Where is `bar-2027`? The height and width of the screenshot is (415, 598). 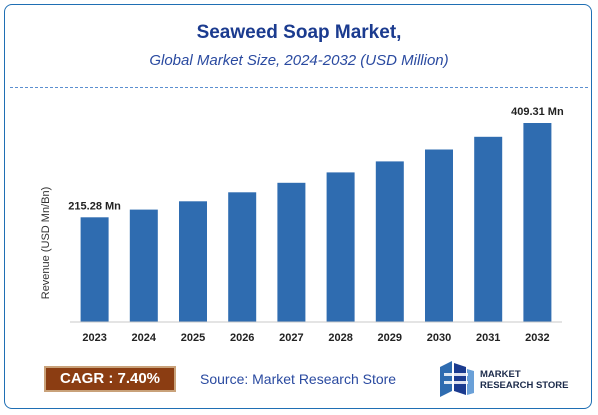
bar-2027 is located at coordinates (291, 252).